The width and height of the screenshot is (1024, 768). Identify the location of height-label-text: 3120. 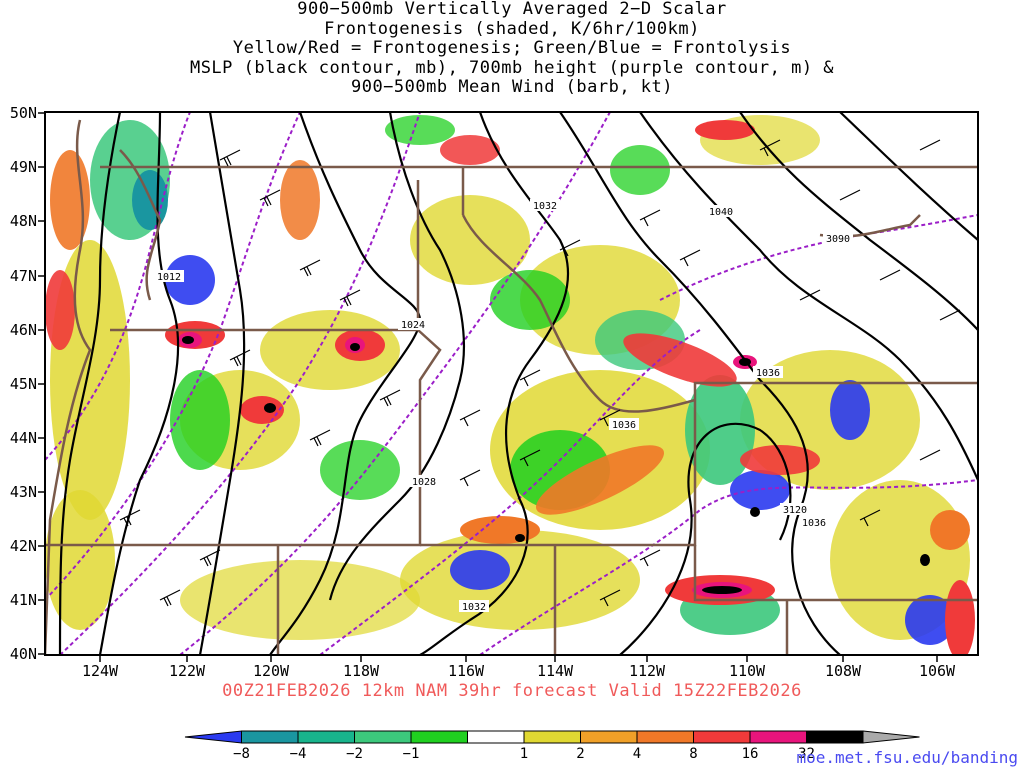
(795, 510).